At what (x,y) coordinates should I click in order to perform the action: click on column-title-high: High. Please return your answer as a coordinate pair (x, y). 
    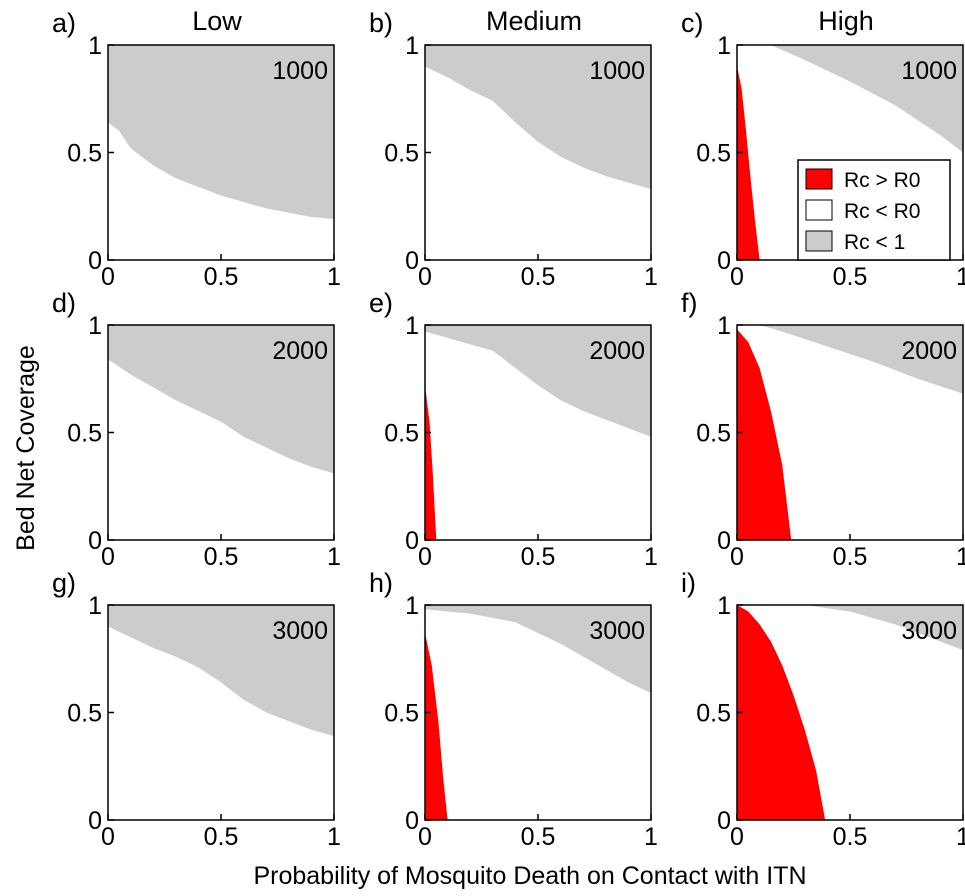
    Looking at the image, I should click on (846, 21).